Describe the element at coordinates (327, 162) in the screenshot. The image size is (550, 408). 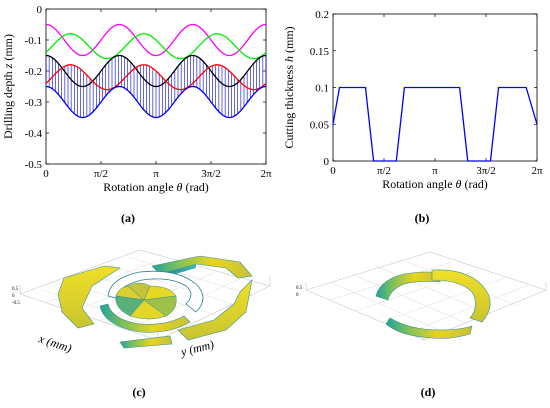
I see `b-y-tick-label-0: 0` at that location.